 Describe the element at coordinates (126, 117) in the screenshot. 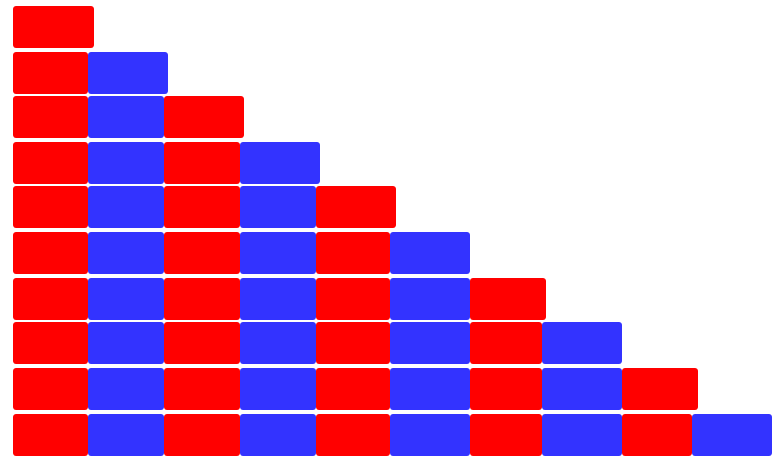

I see `block-blue-r3-c2` at that location.